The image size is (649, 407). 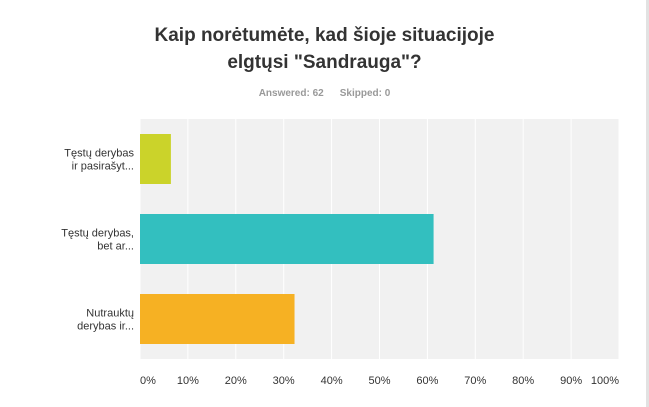 What do you see at coordinates (523, 381) in the screenshot?
I see `x-tick-label: 80%` at bounding box center [523, 381].